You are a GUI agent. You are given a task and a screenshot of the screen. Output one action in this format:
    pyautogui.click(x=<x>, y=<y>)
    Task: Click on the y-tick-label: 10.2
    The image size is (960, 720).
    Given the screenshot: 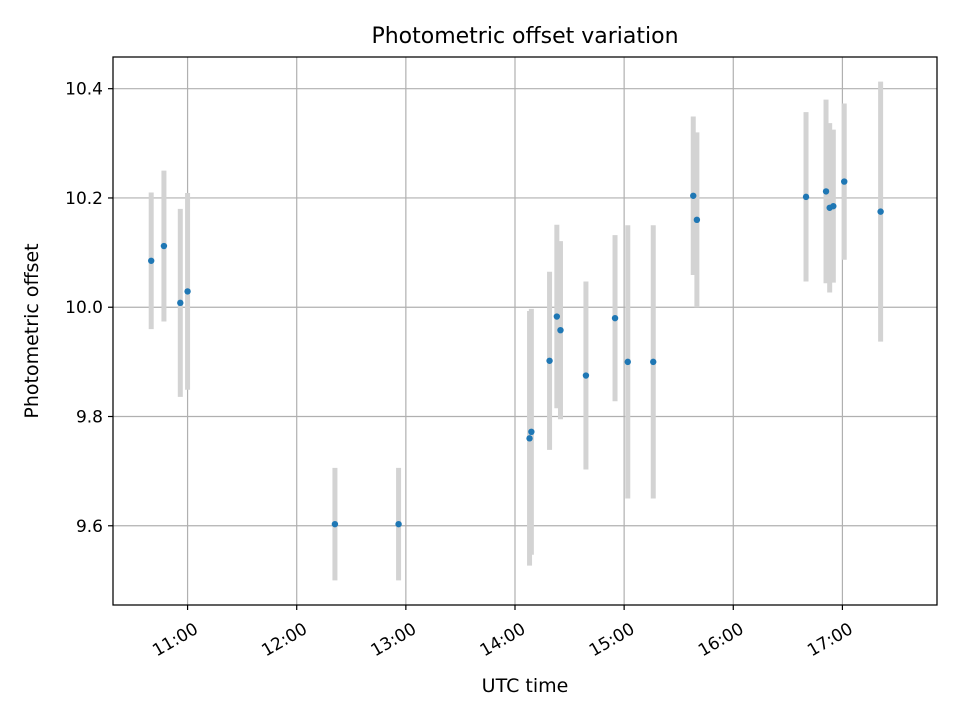 What is the action you would take?
    pyautogui.click(x=84, y=199)
    